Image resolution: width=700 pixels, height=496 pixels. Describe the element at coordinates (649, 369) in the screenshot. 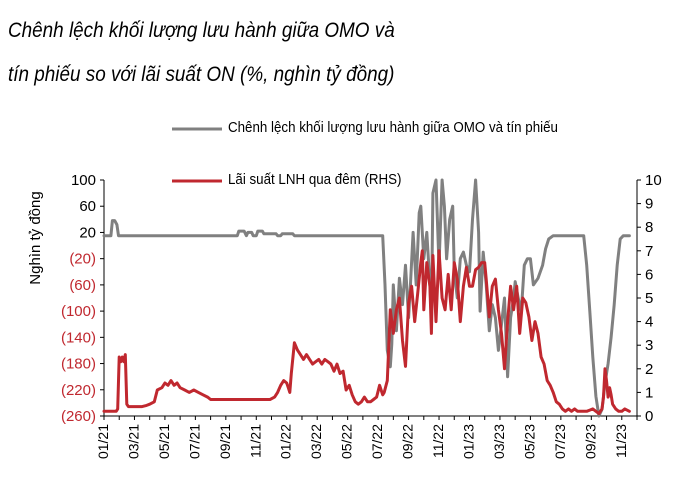

I see `y-right-tick-label: 2` at that location.